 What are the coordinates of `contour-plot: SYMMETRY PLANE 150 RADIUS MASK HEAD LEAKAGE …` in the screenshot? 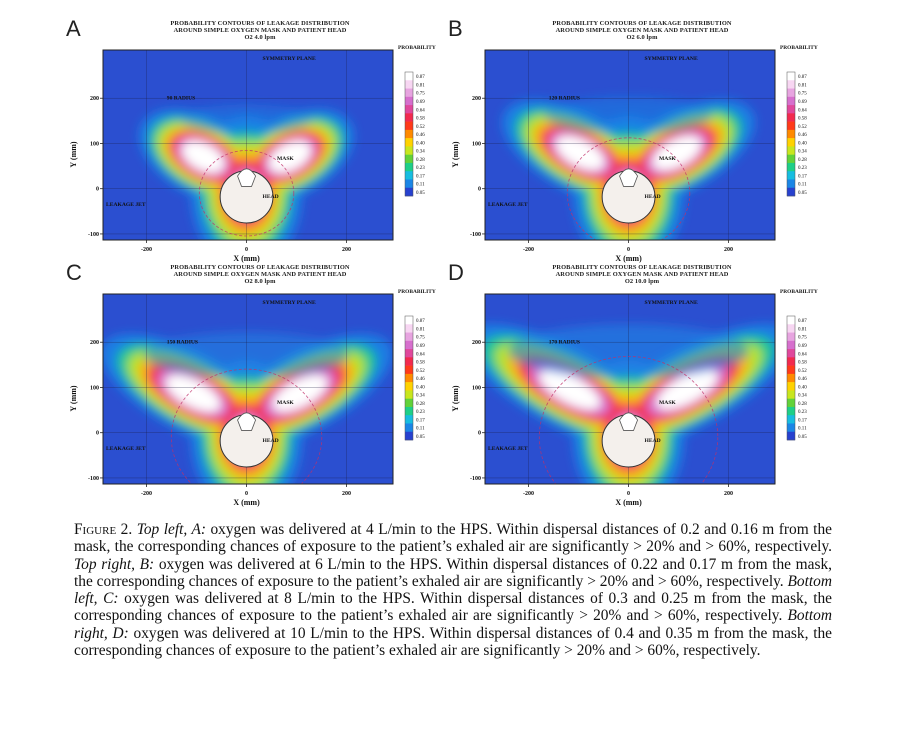 It's located at (252, 398).